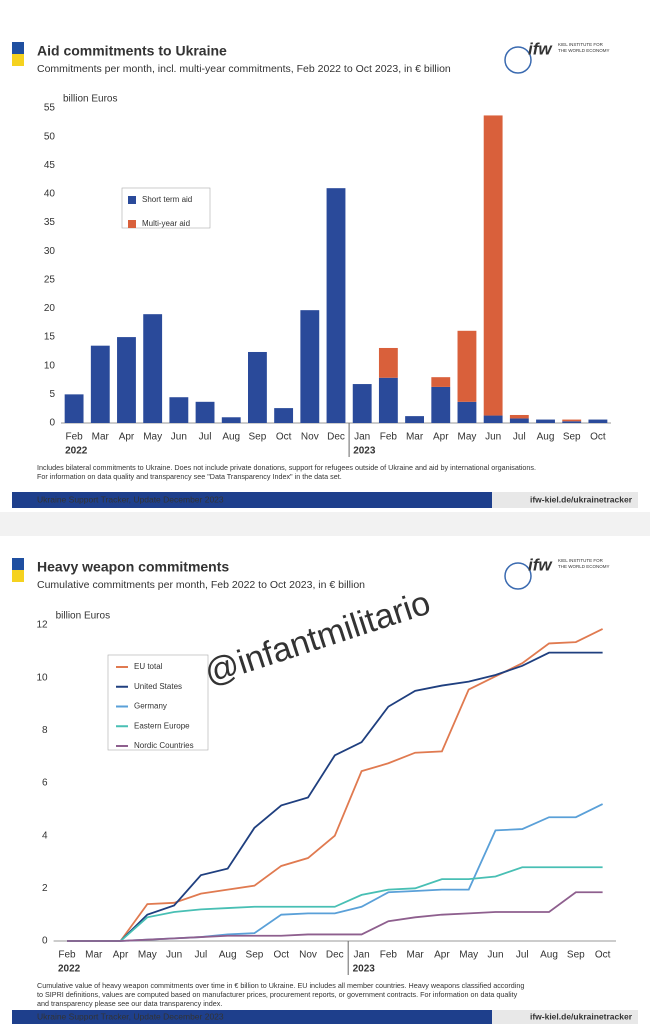 This screenshot has height=1024, width=650. What do you see at coordinates (549, 955) in the screenshot?
I see `x-tick-label: Aug` at bounding box center [549, 955].